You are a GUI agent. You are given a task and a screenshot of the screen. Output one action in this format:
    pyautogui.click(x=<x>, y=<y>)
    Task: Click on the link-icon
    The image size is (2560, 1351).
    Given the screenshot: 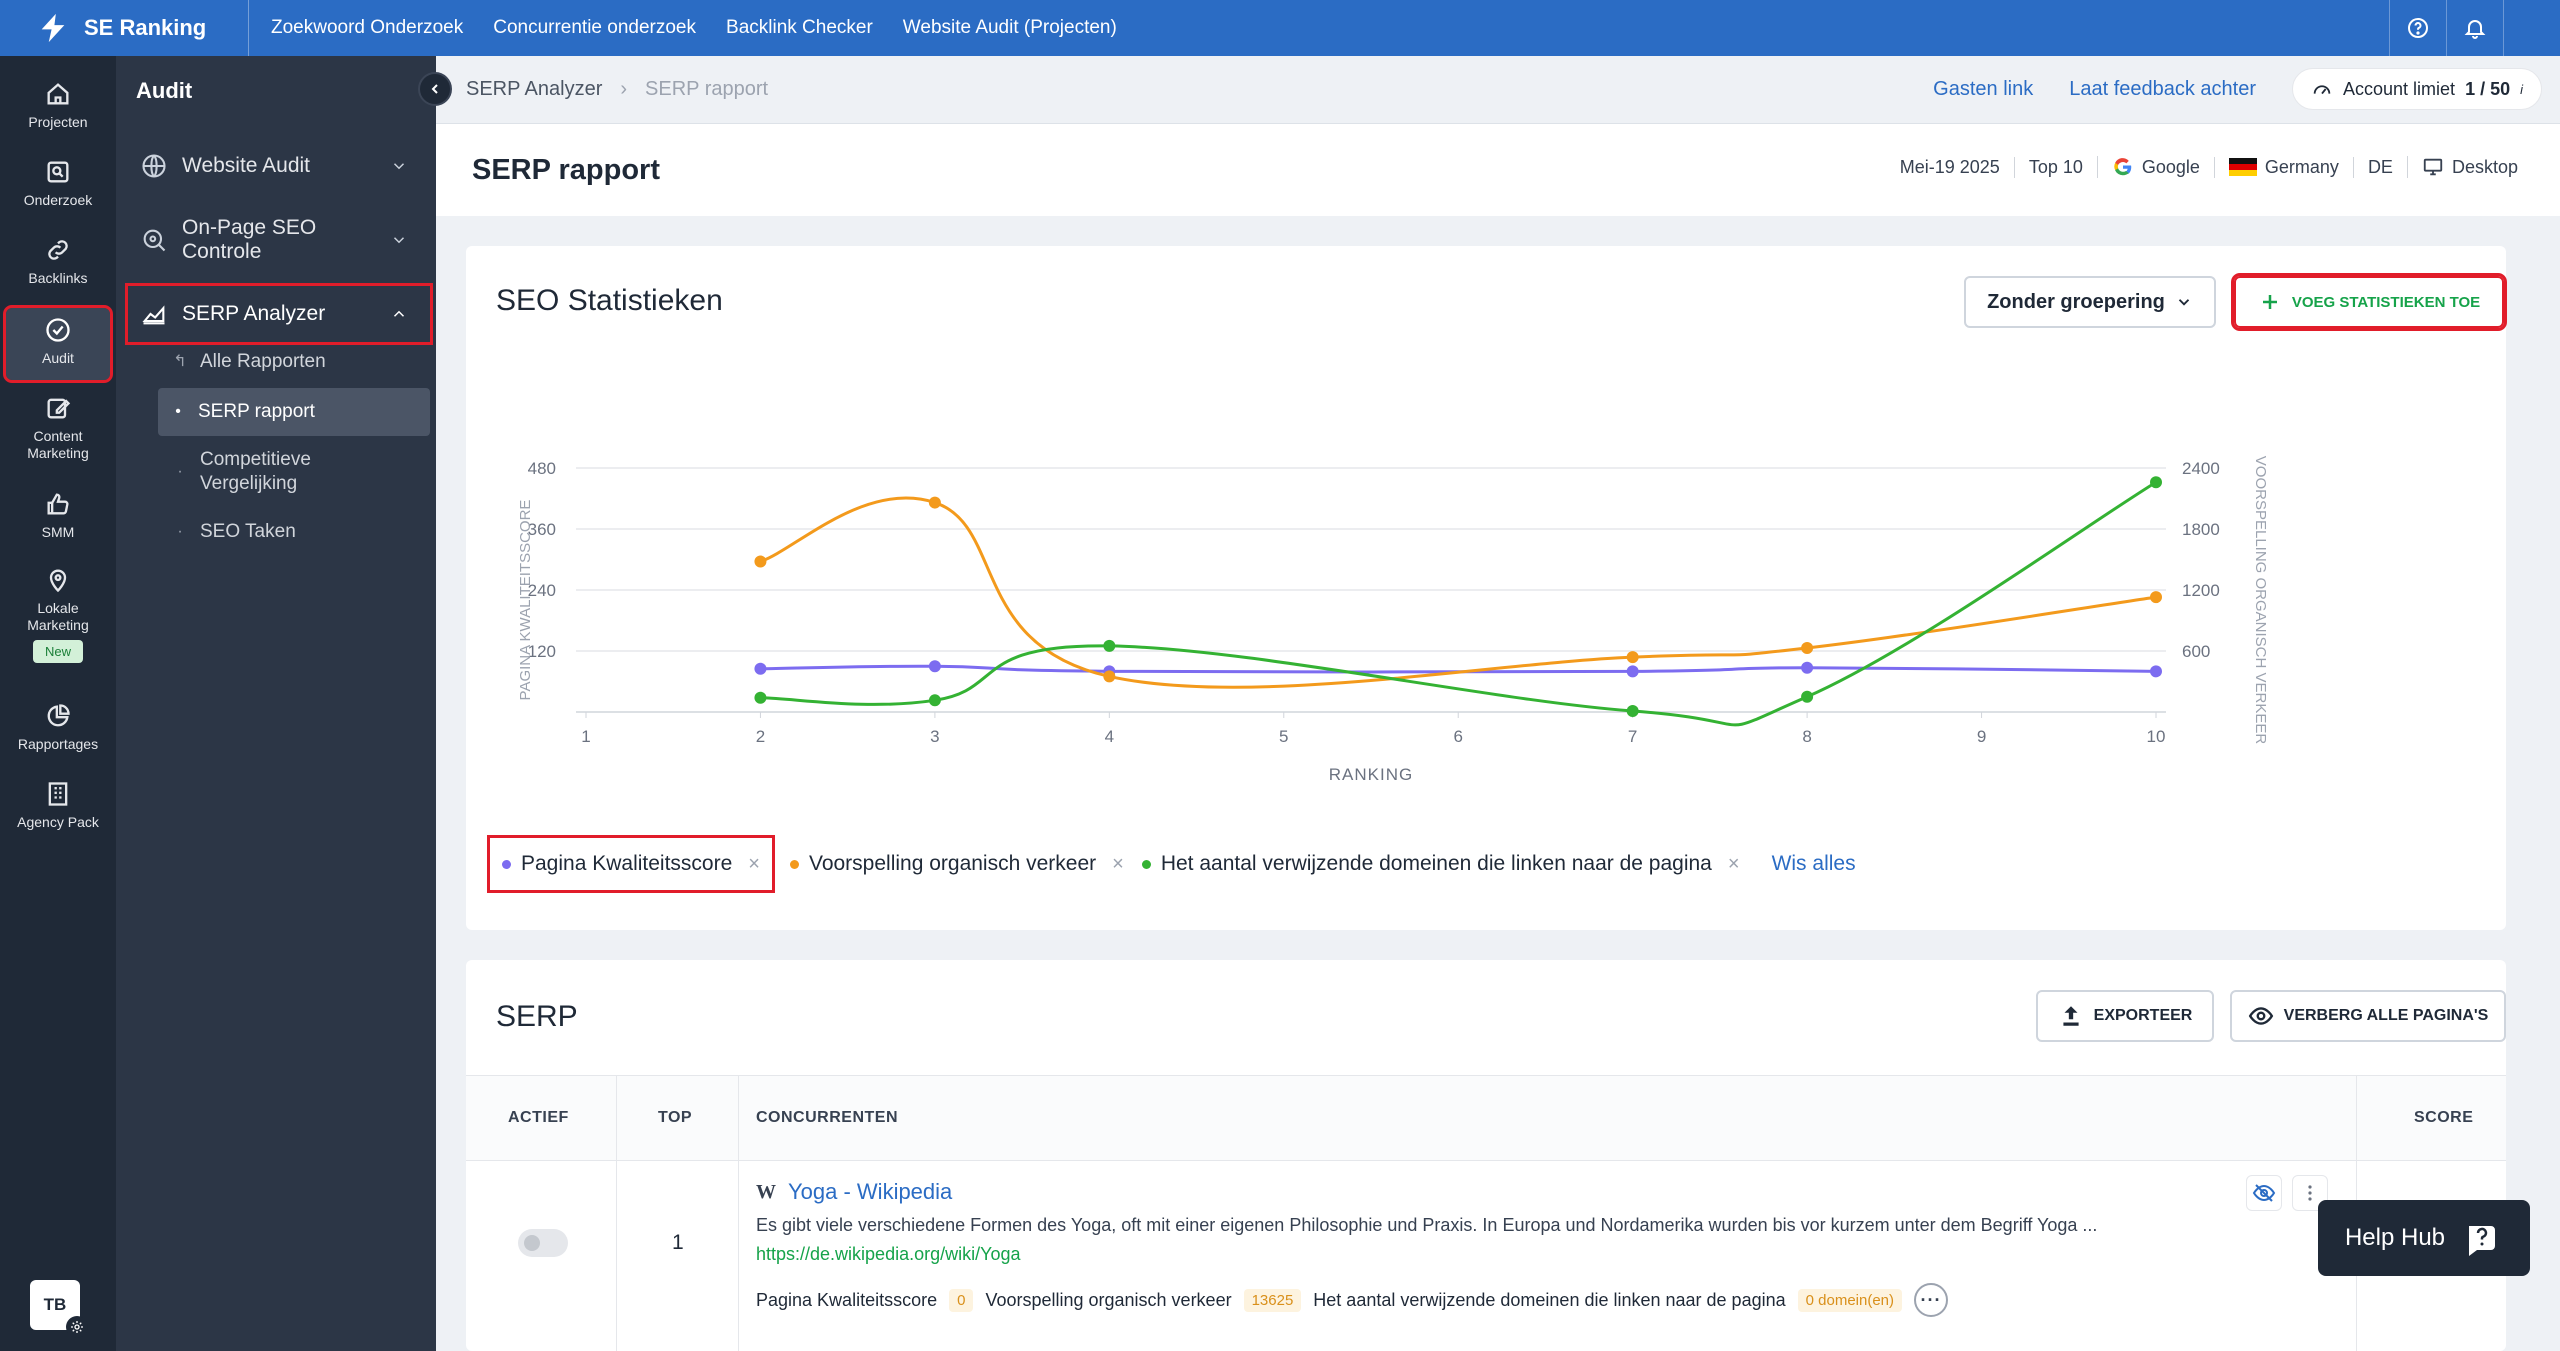 What is the action you would take?
    pyautogui.click(x=58, y=250)
    